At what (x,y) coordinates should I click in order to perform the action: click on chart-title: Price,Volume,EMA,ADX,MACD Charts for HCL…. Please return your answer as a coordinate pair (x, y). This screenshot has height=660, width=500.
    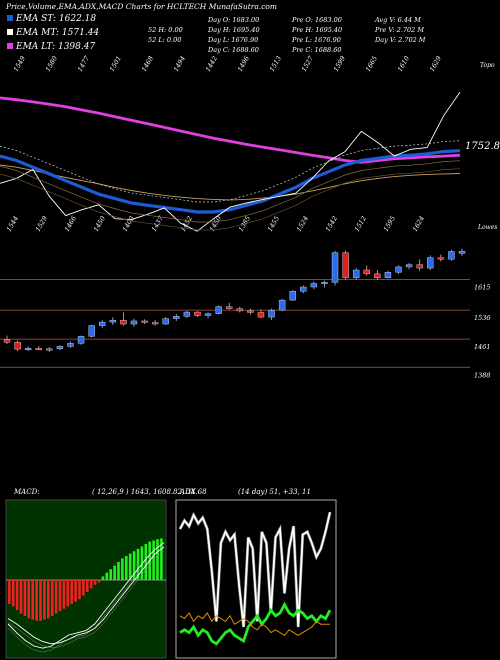
    Looking at the image, I should click on (141, 6).